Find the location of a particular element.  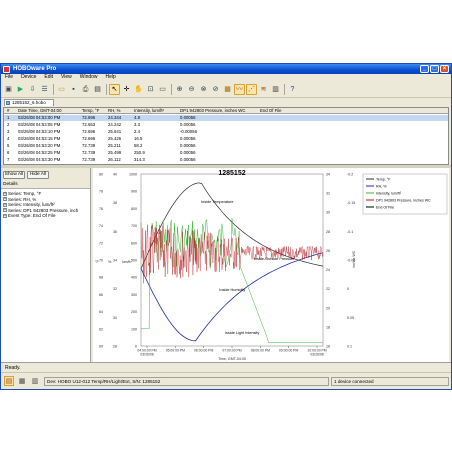

annotation-label: Inside Temperature is located at coordinates (217, 202).